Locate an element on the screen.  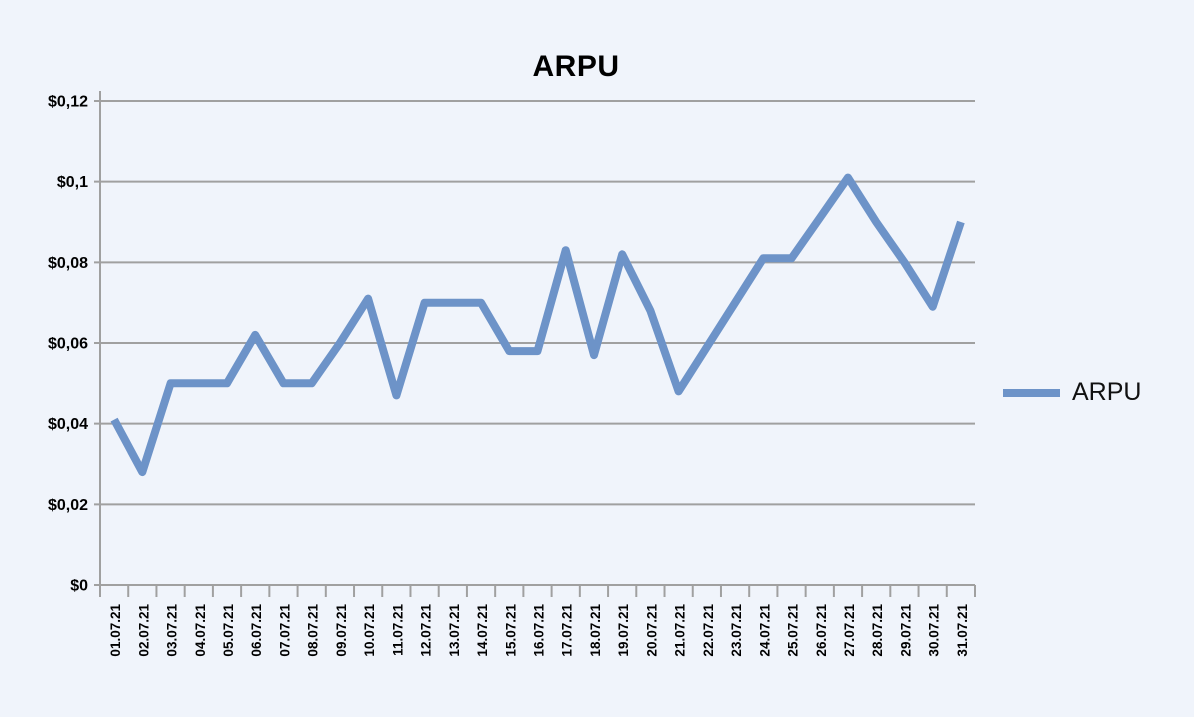
x-axis-tick-label: 09.07.21 is located at coordinates (341, 630).